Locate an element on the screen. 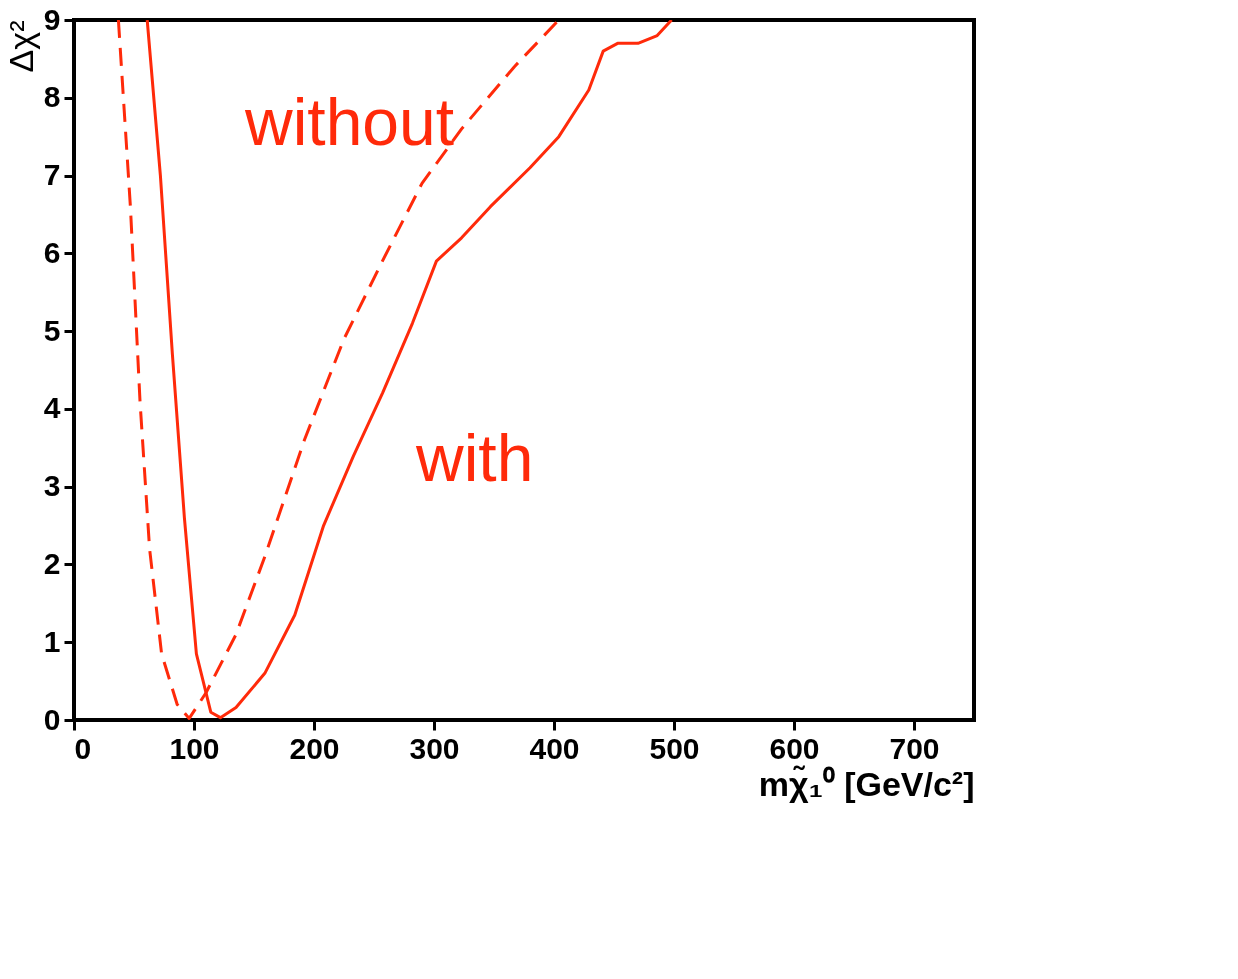 Image resolution: width=1238 pixels, height=979 pixels. y-tick-label: 6 is located at coordinates (52, 252).